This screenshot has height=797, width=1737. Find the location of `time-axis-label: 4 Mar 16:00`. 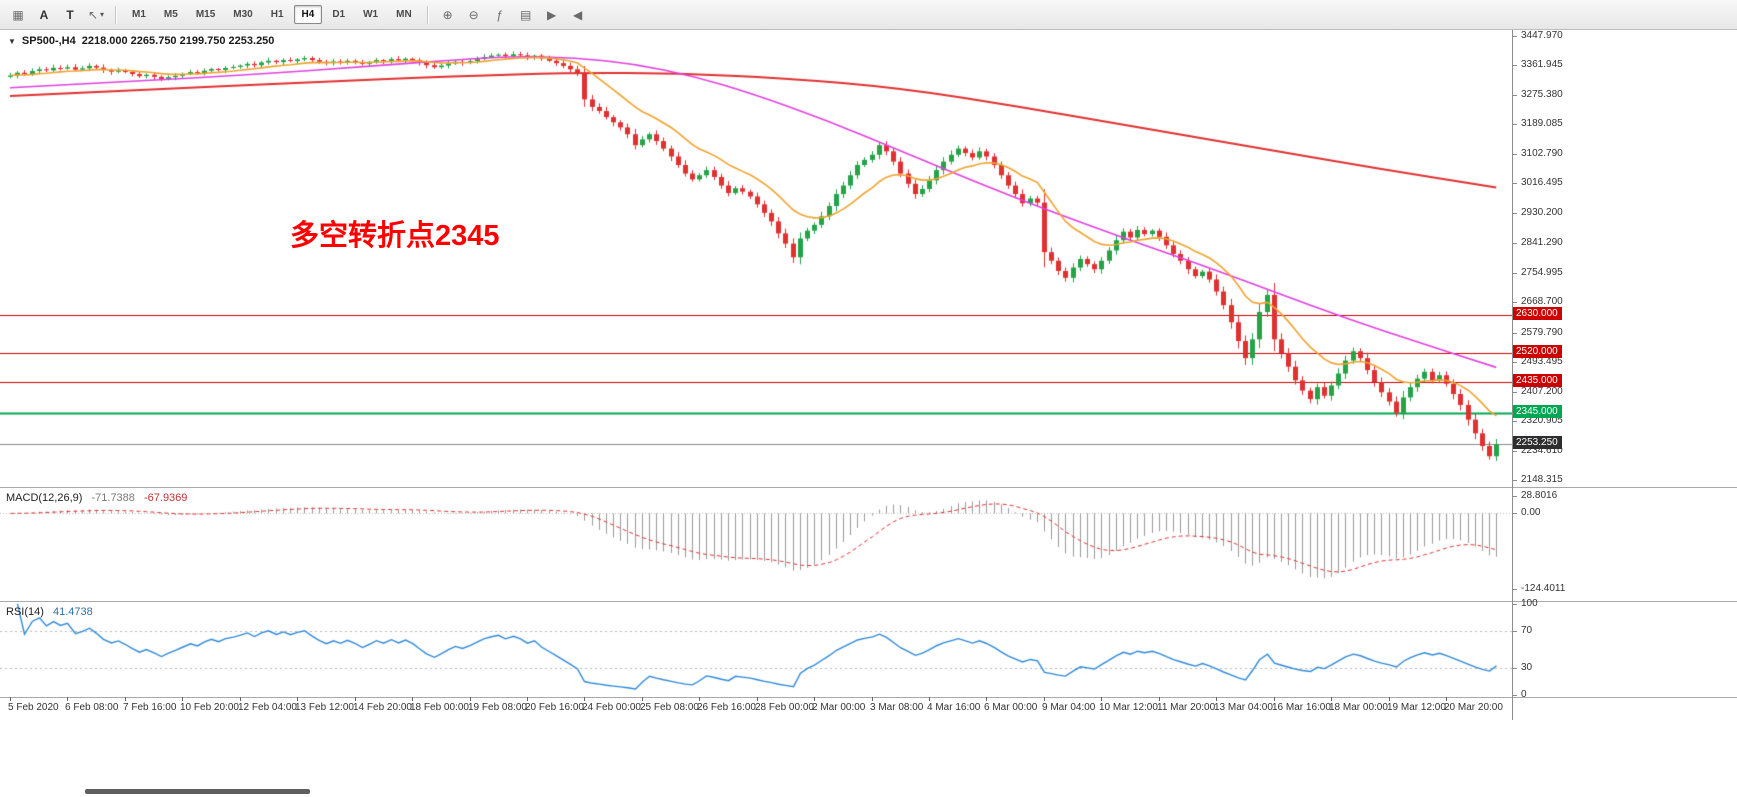

time-axis-label: 4 Mar 16:00 is located at coordinates (954, 707).